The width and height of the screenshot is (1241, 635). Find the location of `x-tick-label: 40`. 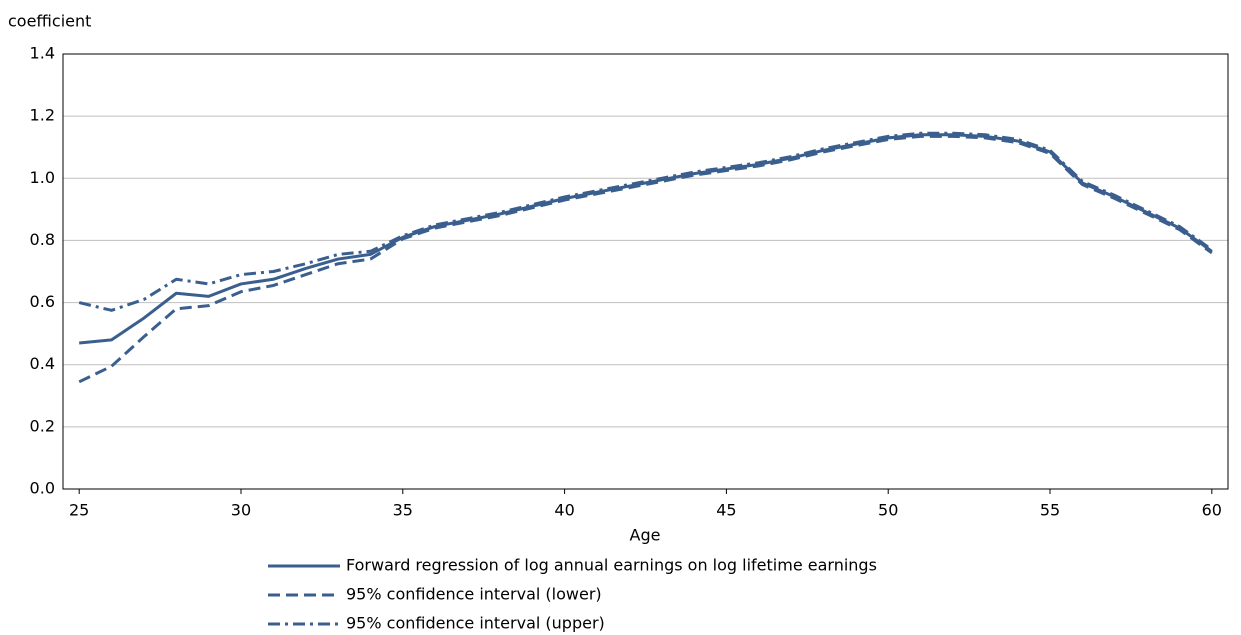

x-tick-label: 40 is located at coordinates (564, 510).